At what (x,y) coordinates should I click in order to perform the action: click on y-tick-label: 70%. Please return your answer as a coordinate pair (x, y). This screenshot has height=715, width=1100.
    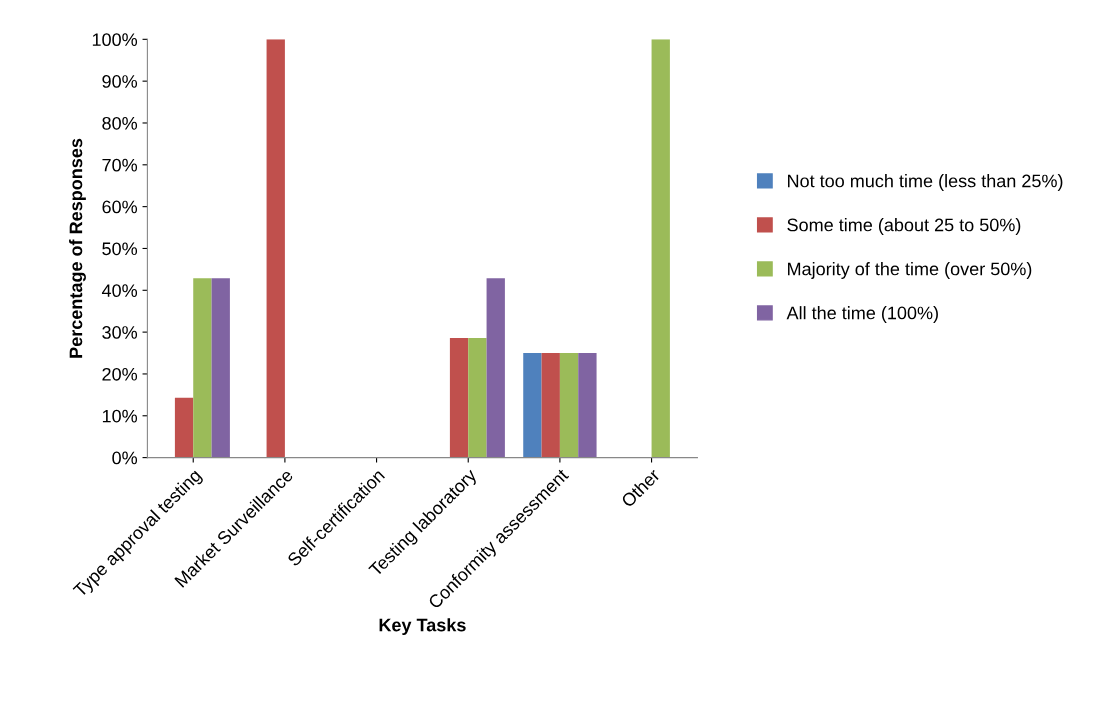
    Looking at the image, I should click on (120, 165).